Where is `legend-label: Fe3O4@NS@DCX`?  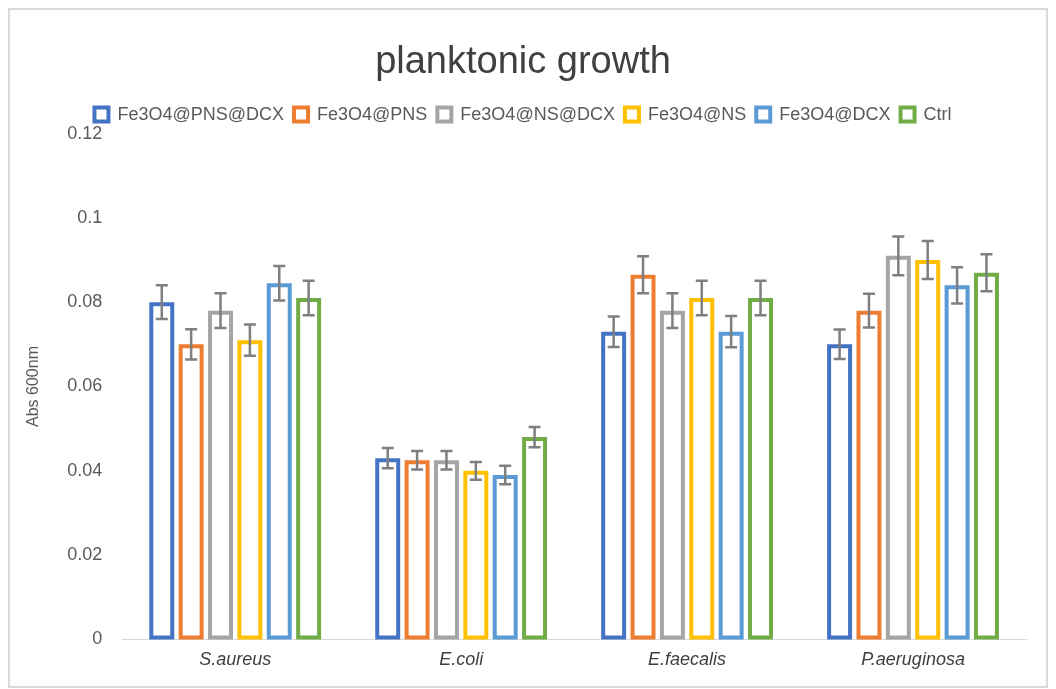
legend-label: Fe3O4@NS@DCX is located at coordinates (537, 113).